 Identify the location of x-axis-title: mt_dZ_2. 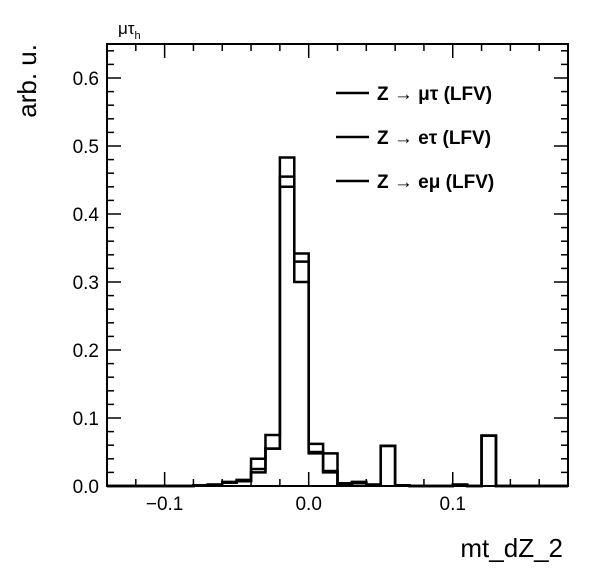
(511, 548).